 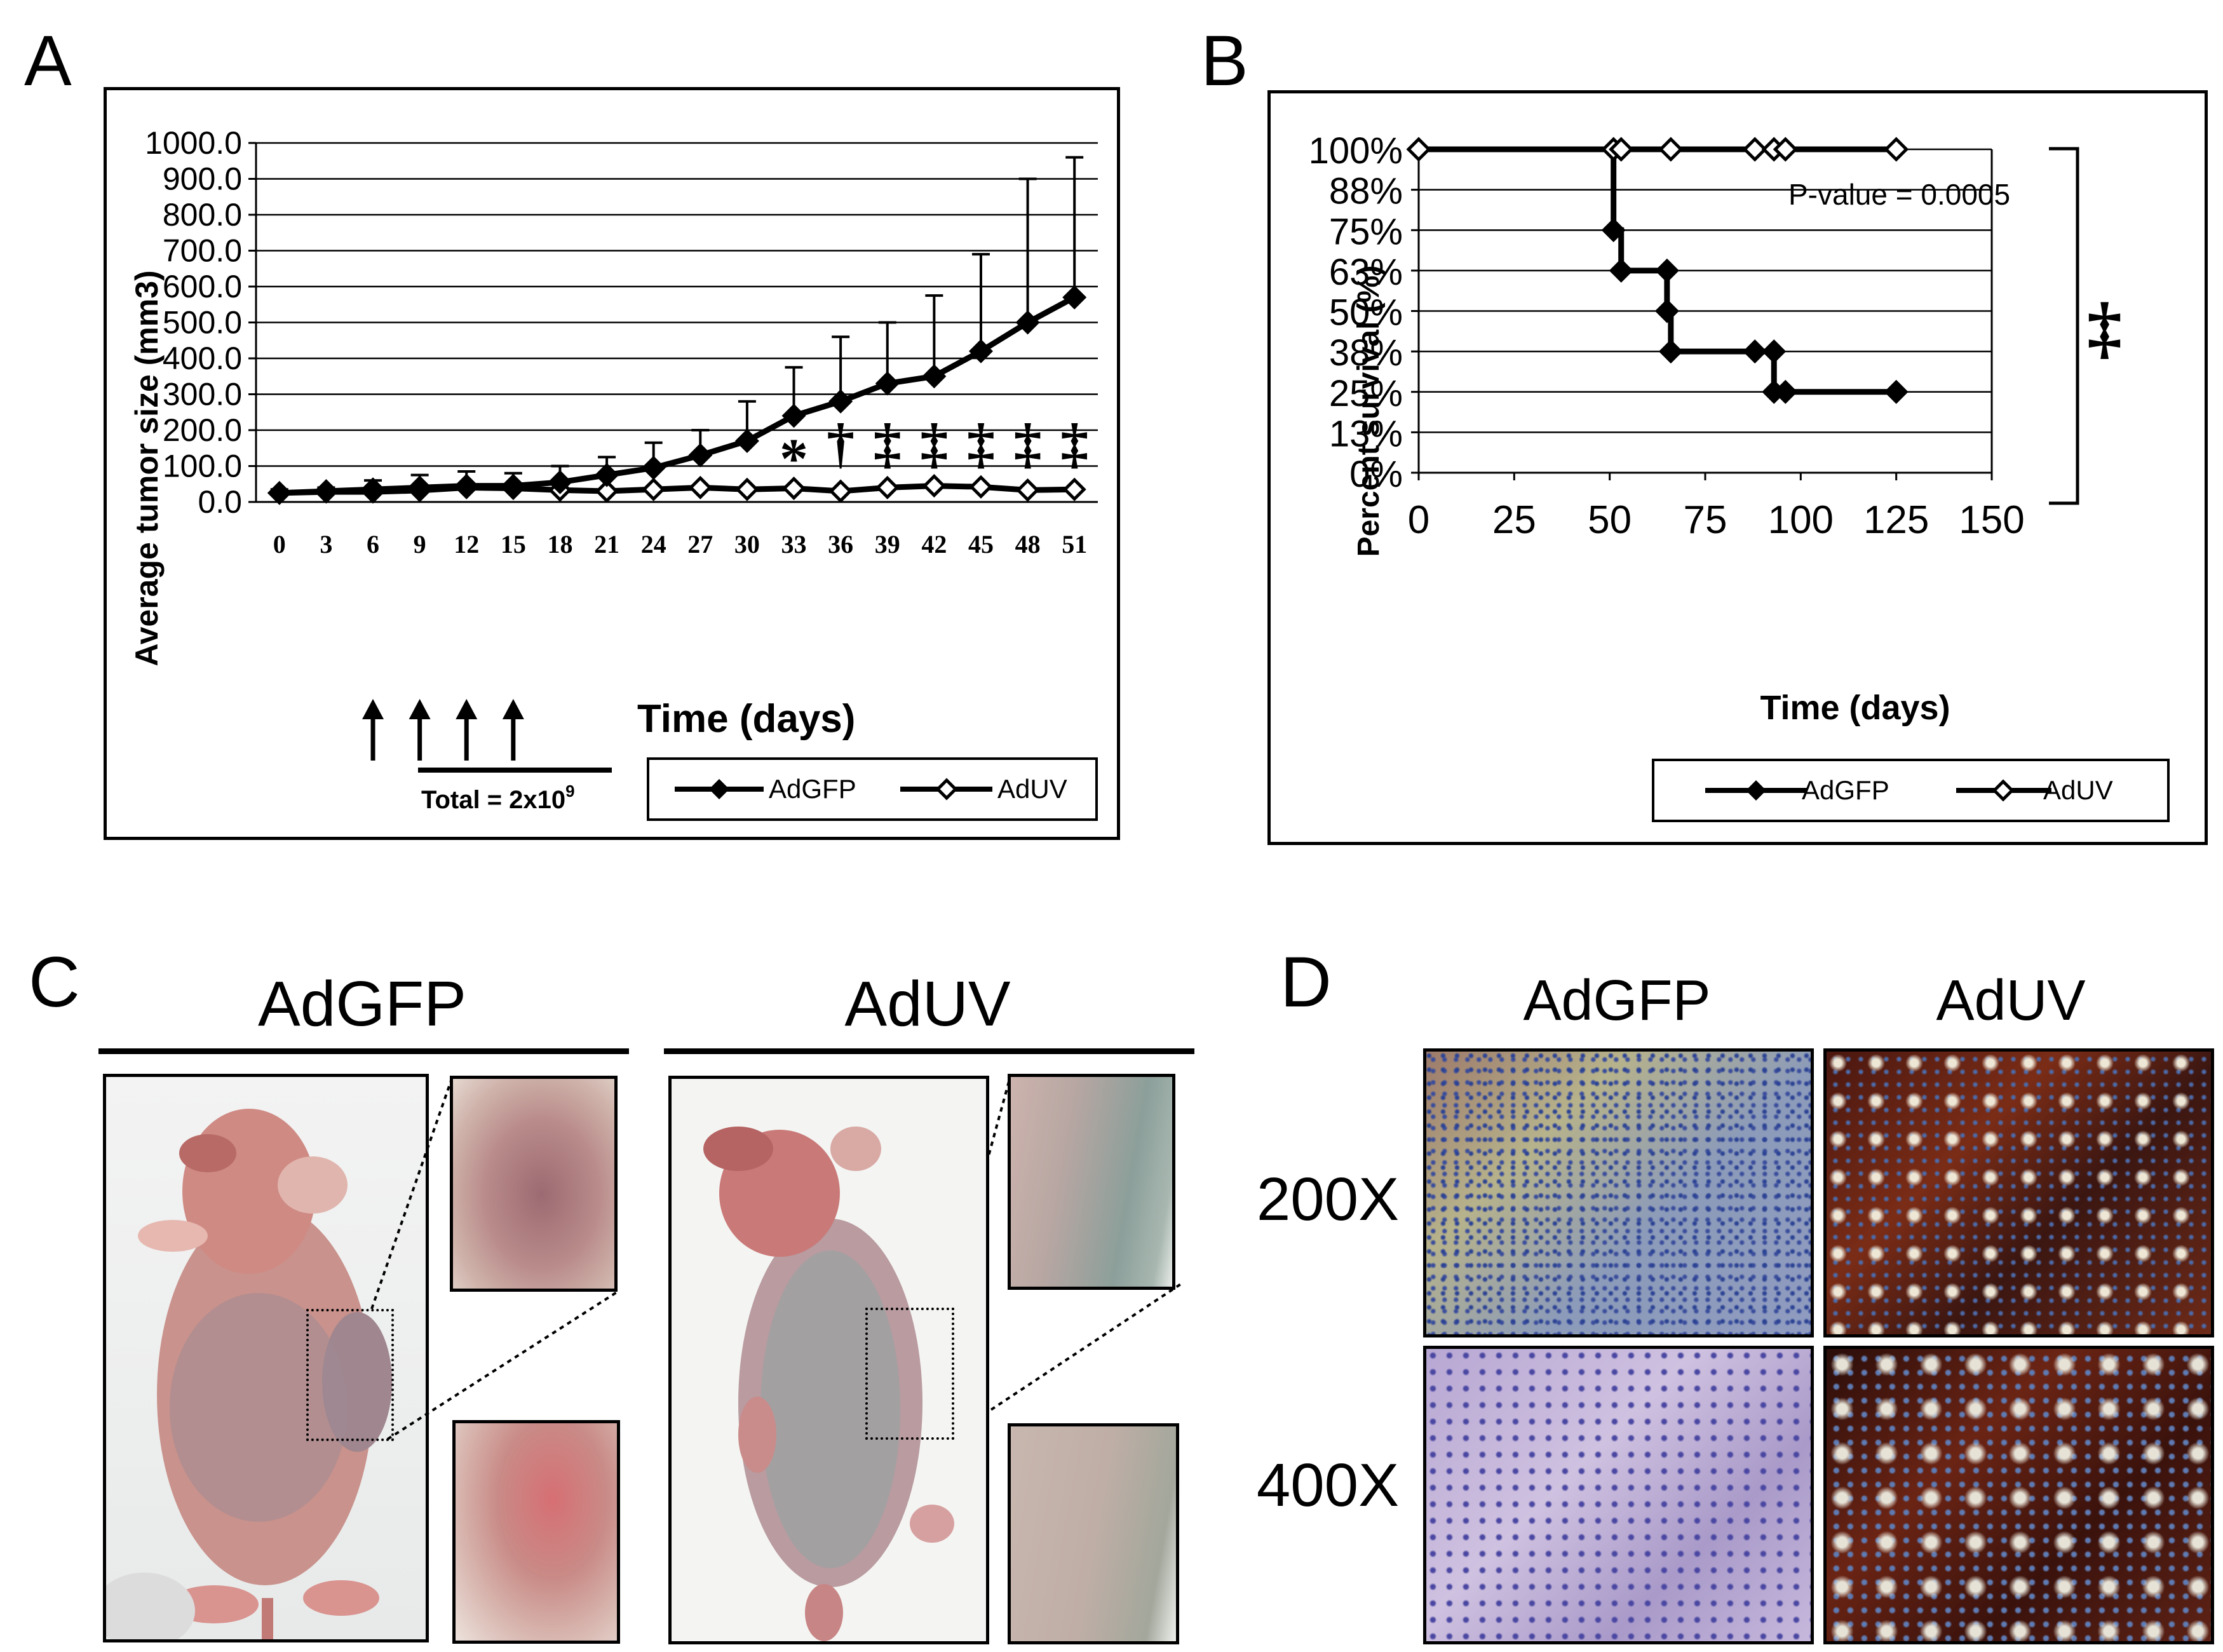 I want to click on panel-c-adgfp-title: AdGFP, so click(x=362, y=1003).